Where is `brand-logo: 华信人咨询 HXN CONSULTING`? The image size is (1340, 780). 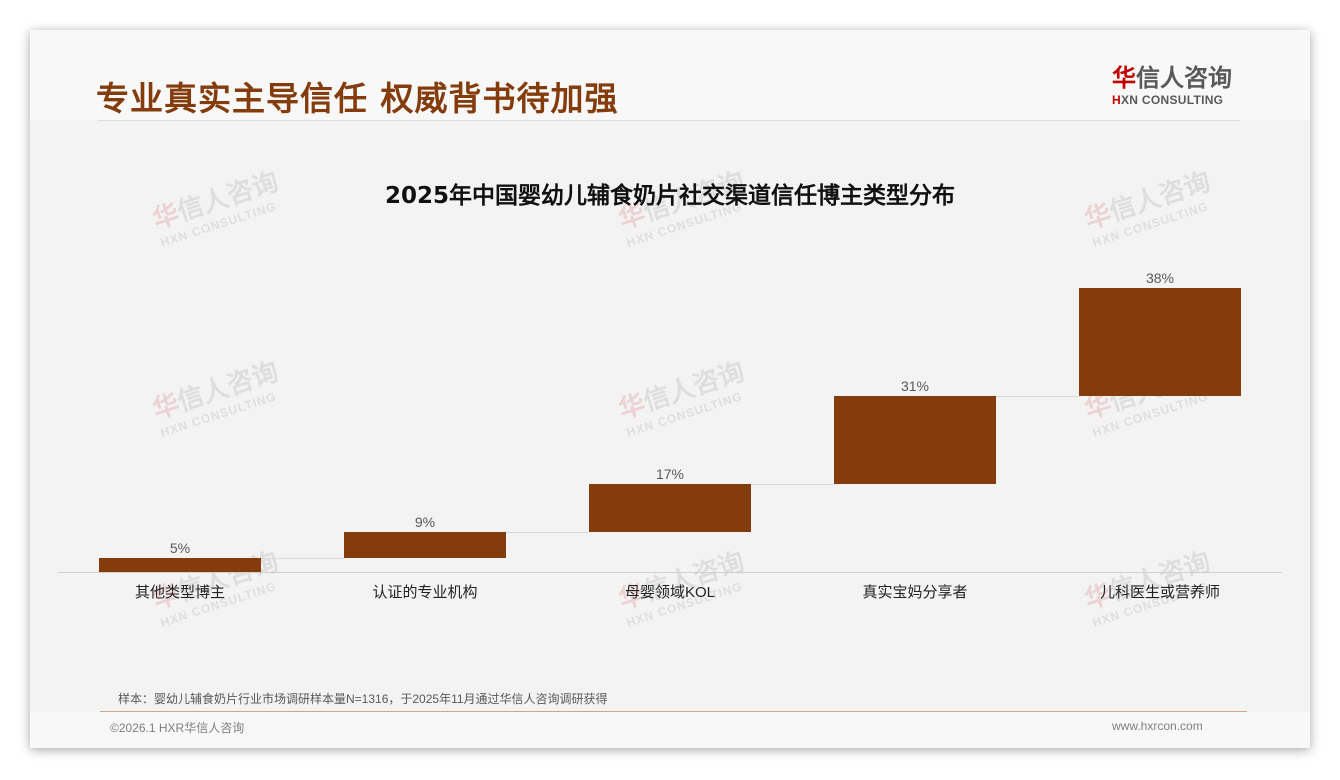
brand-logo: 华信人咨询 HXN CONSULTING is located at coordinates (1177, 85).